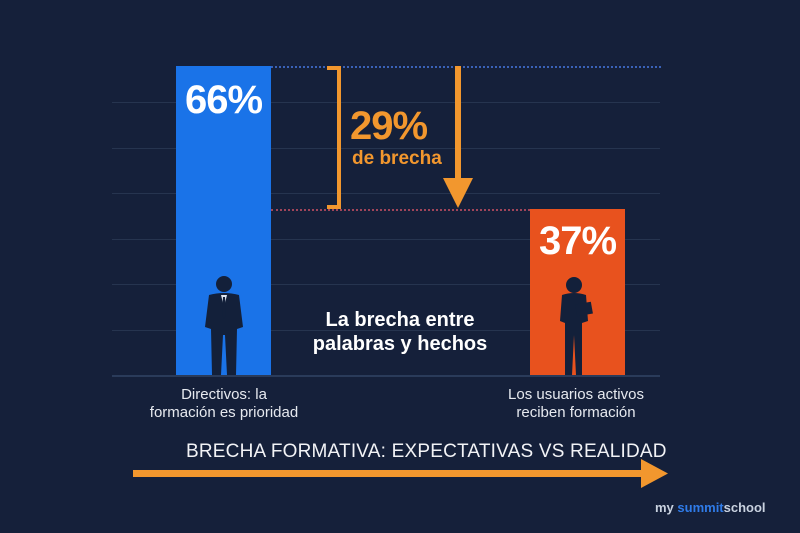 Image resolution: width=800 pixels, height=533 pixels. I want to click on category-label-directivos: Directivos: la formación es prioridad, so click(224, 404).